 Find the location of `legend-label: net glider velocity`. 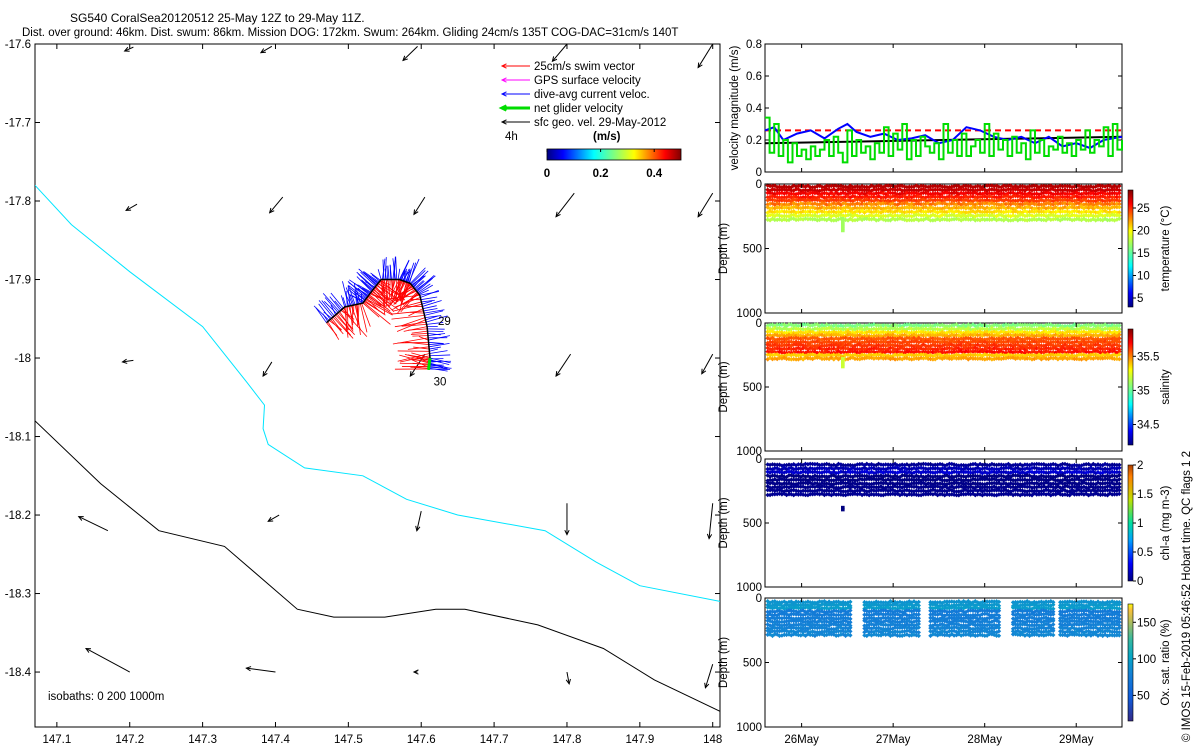

legend-label: net glider velocity is located at coordinates (578, 109).